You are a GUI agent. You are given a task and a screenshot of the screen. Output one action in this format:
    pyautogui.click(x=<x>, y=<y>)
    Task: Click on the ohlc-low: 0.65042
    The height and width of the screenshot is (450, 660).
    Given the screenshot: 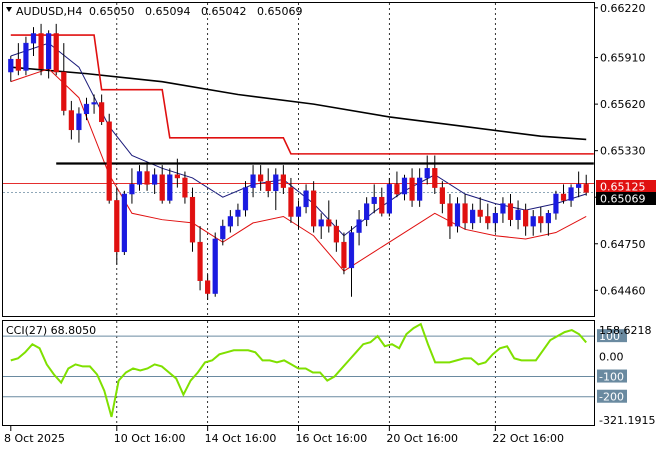 What is the action you would take?
    pyautogui.click(x=224, y=11)
    